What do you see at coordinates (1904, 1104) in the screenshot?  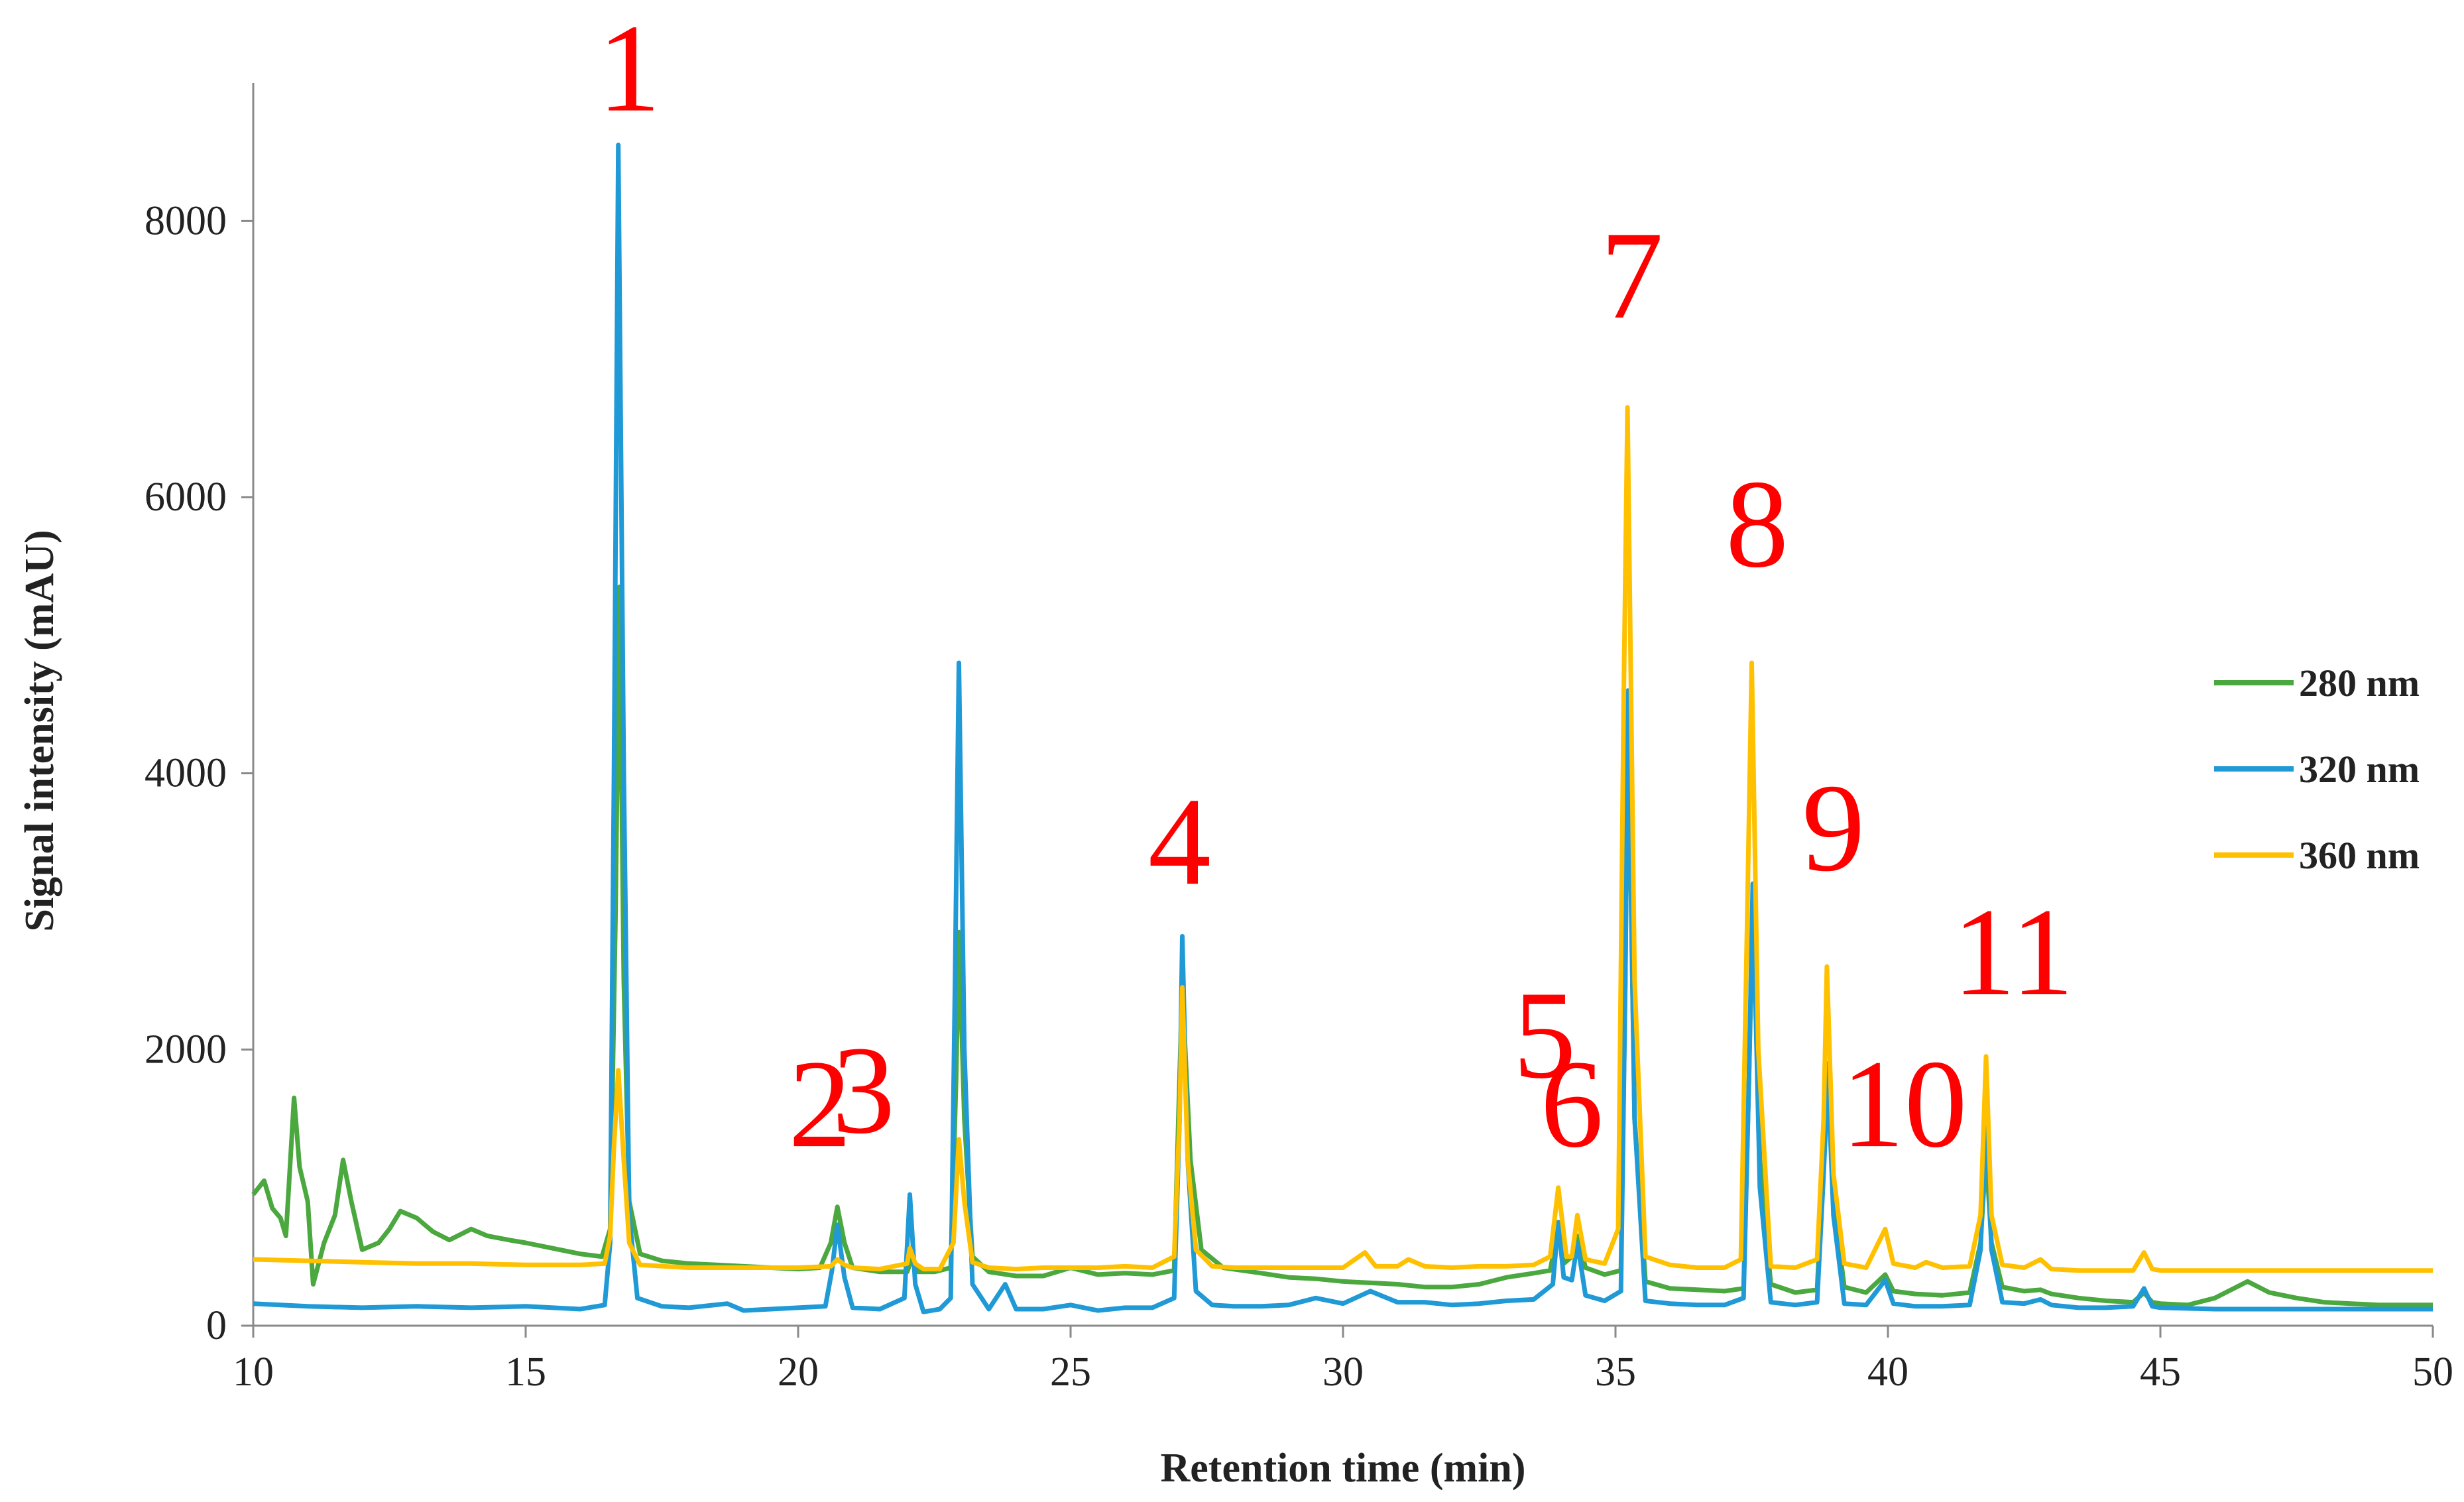 I see `peak-label: 10` at bounding box center [1904, 1104].